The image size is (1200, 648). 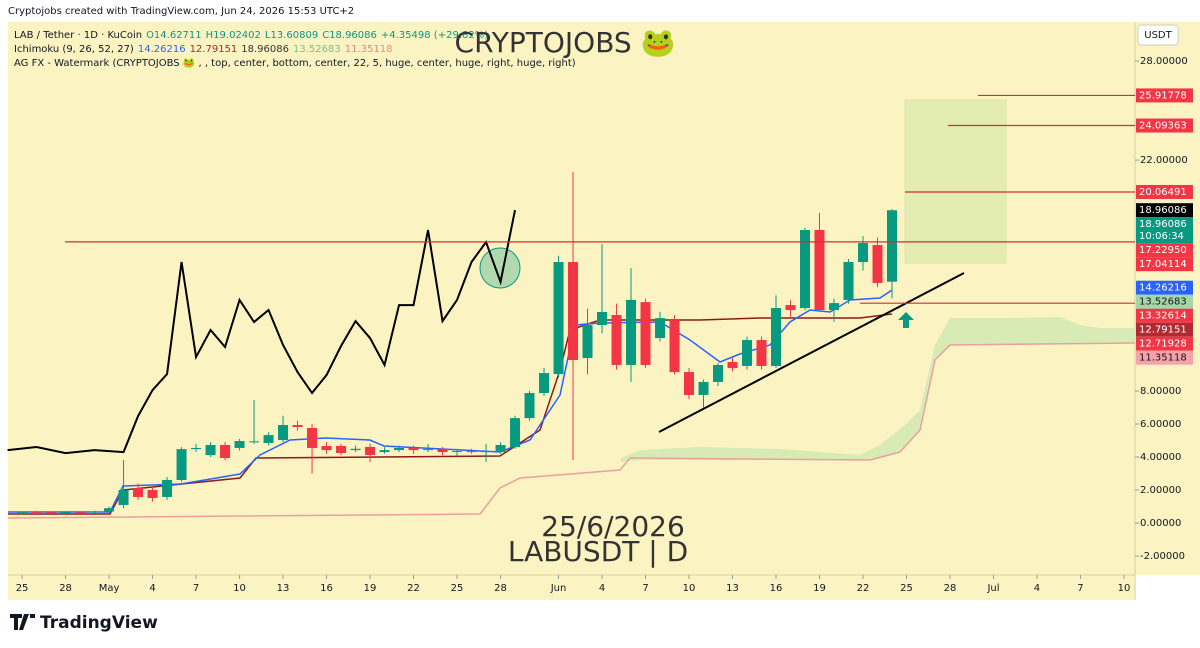 I want to click on price-countdown: 10:06:34, so click(x=1161, y=236).